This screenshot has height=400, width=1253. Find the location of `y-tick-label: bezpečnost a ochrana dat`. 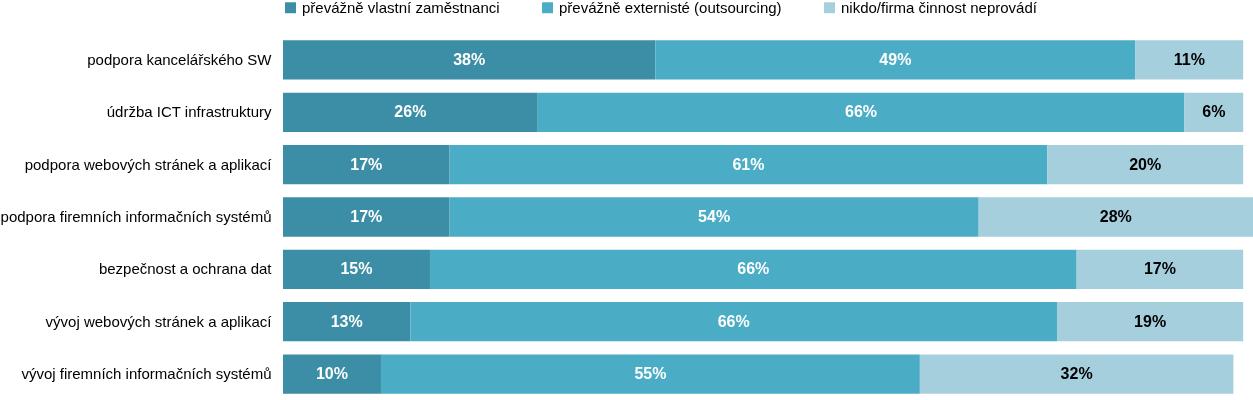

y-tick-label: bezpečnost a ochrana dat is located at coordinates (185, 269).